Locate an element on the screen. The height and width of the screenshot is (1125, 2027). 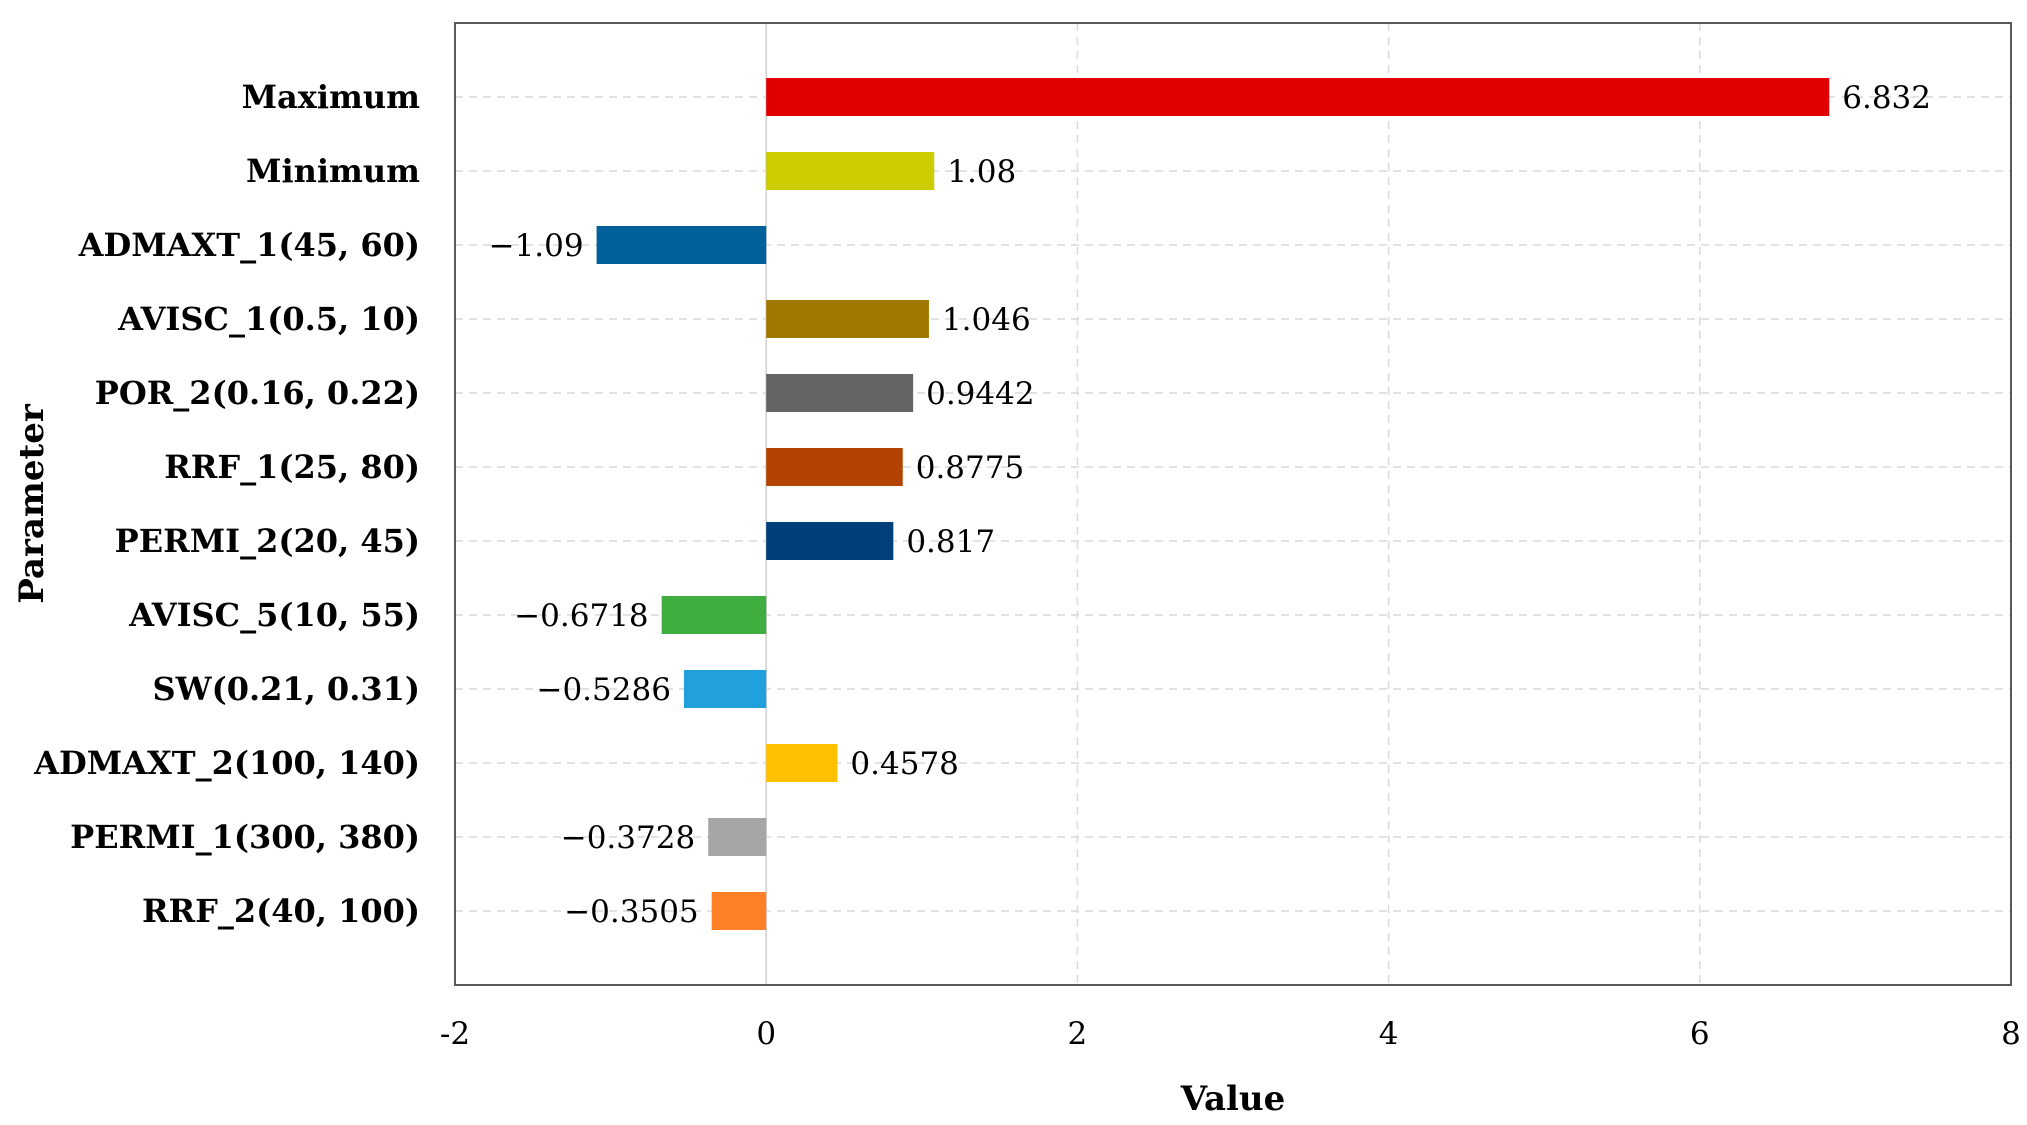
category-label: POR_2(0.16, 0.22) is located at coordinates (257, 393).